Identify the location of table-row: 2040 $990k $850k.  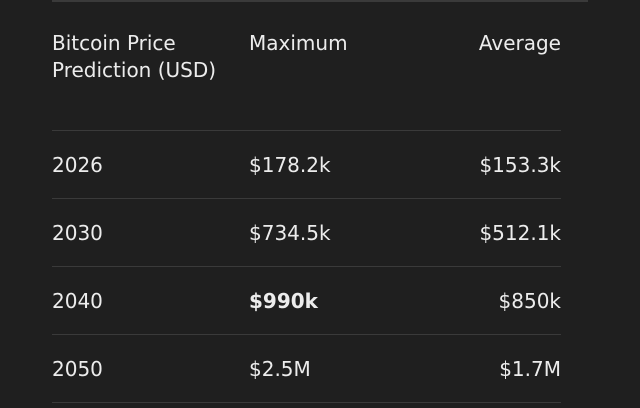
(306, 301).